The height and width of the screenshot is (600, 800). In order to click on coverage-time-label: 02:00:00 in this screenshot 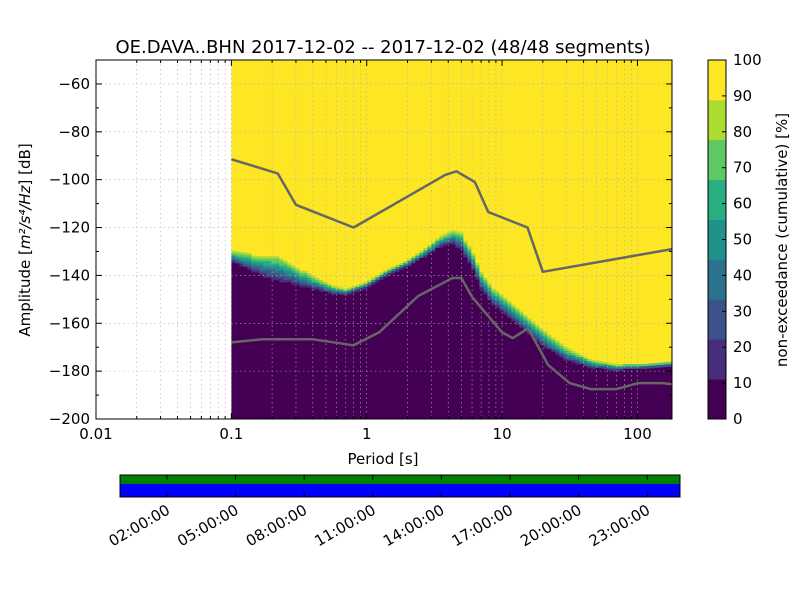, I will do `click(139, 525)`.